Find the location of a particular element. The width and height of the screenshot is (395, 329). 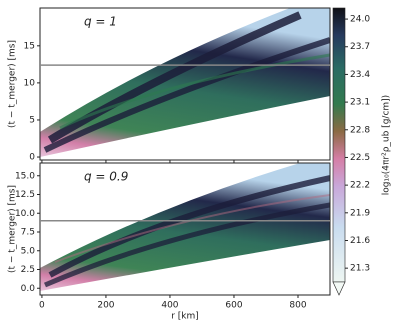

y-tick-label: 5 is located at coordinates (32, 120).